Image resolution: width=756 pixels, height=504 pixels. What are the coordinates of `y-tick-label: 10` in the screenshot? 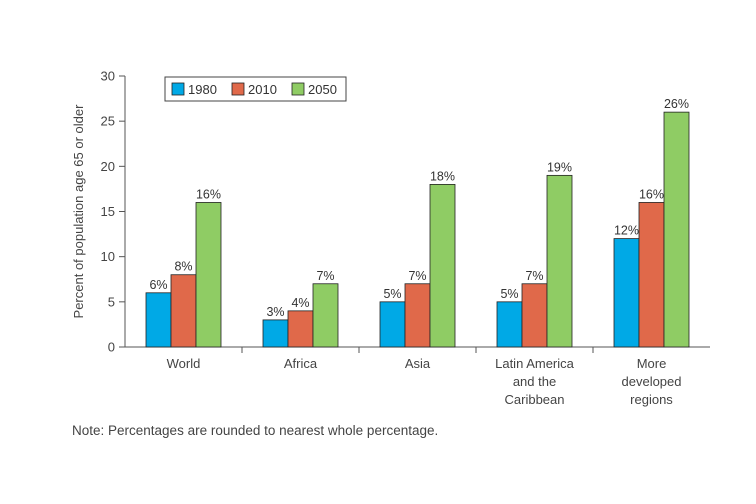 It's located at (108, 256).